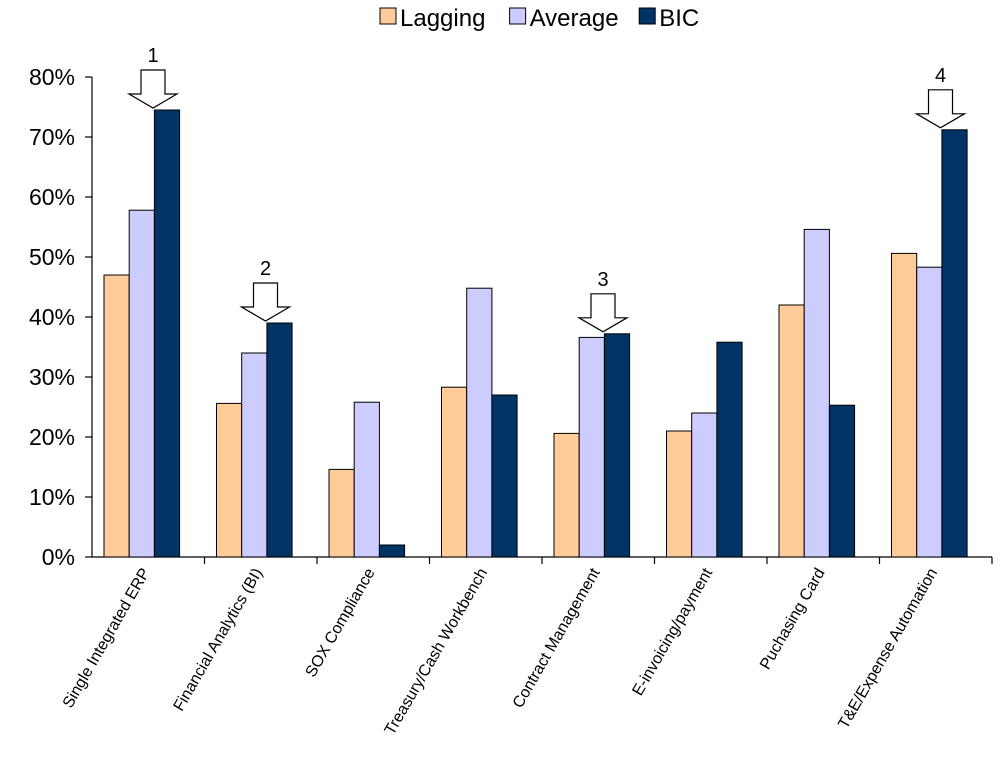 This screenshot has height=761, width=1000. Describe the element at coordinates (436, 652) in the screenshot. I see `x-category-label: Treasury/Cash Workbench` at that location.